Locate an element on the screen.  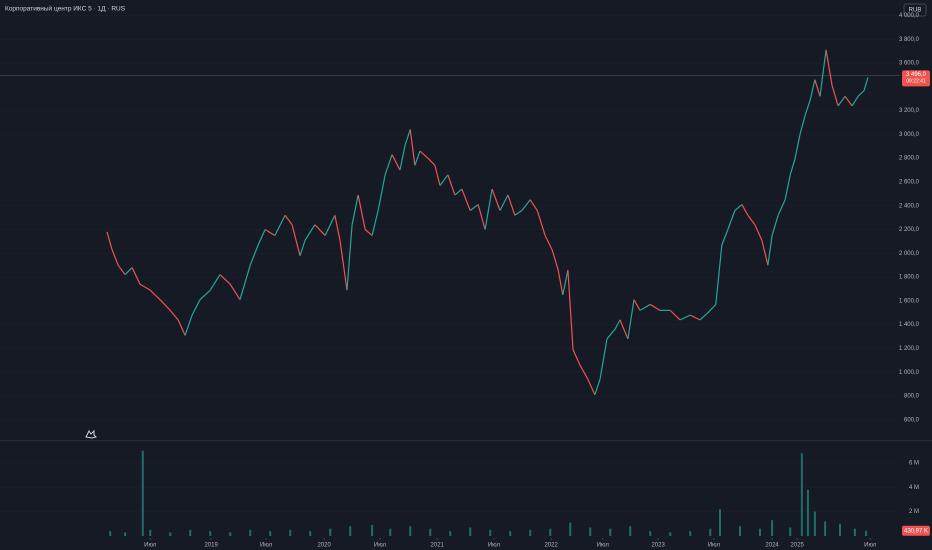
y-tick-label: 2 000,0 is located at coordinates (909, 254).